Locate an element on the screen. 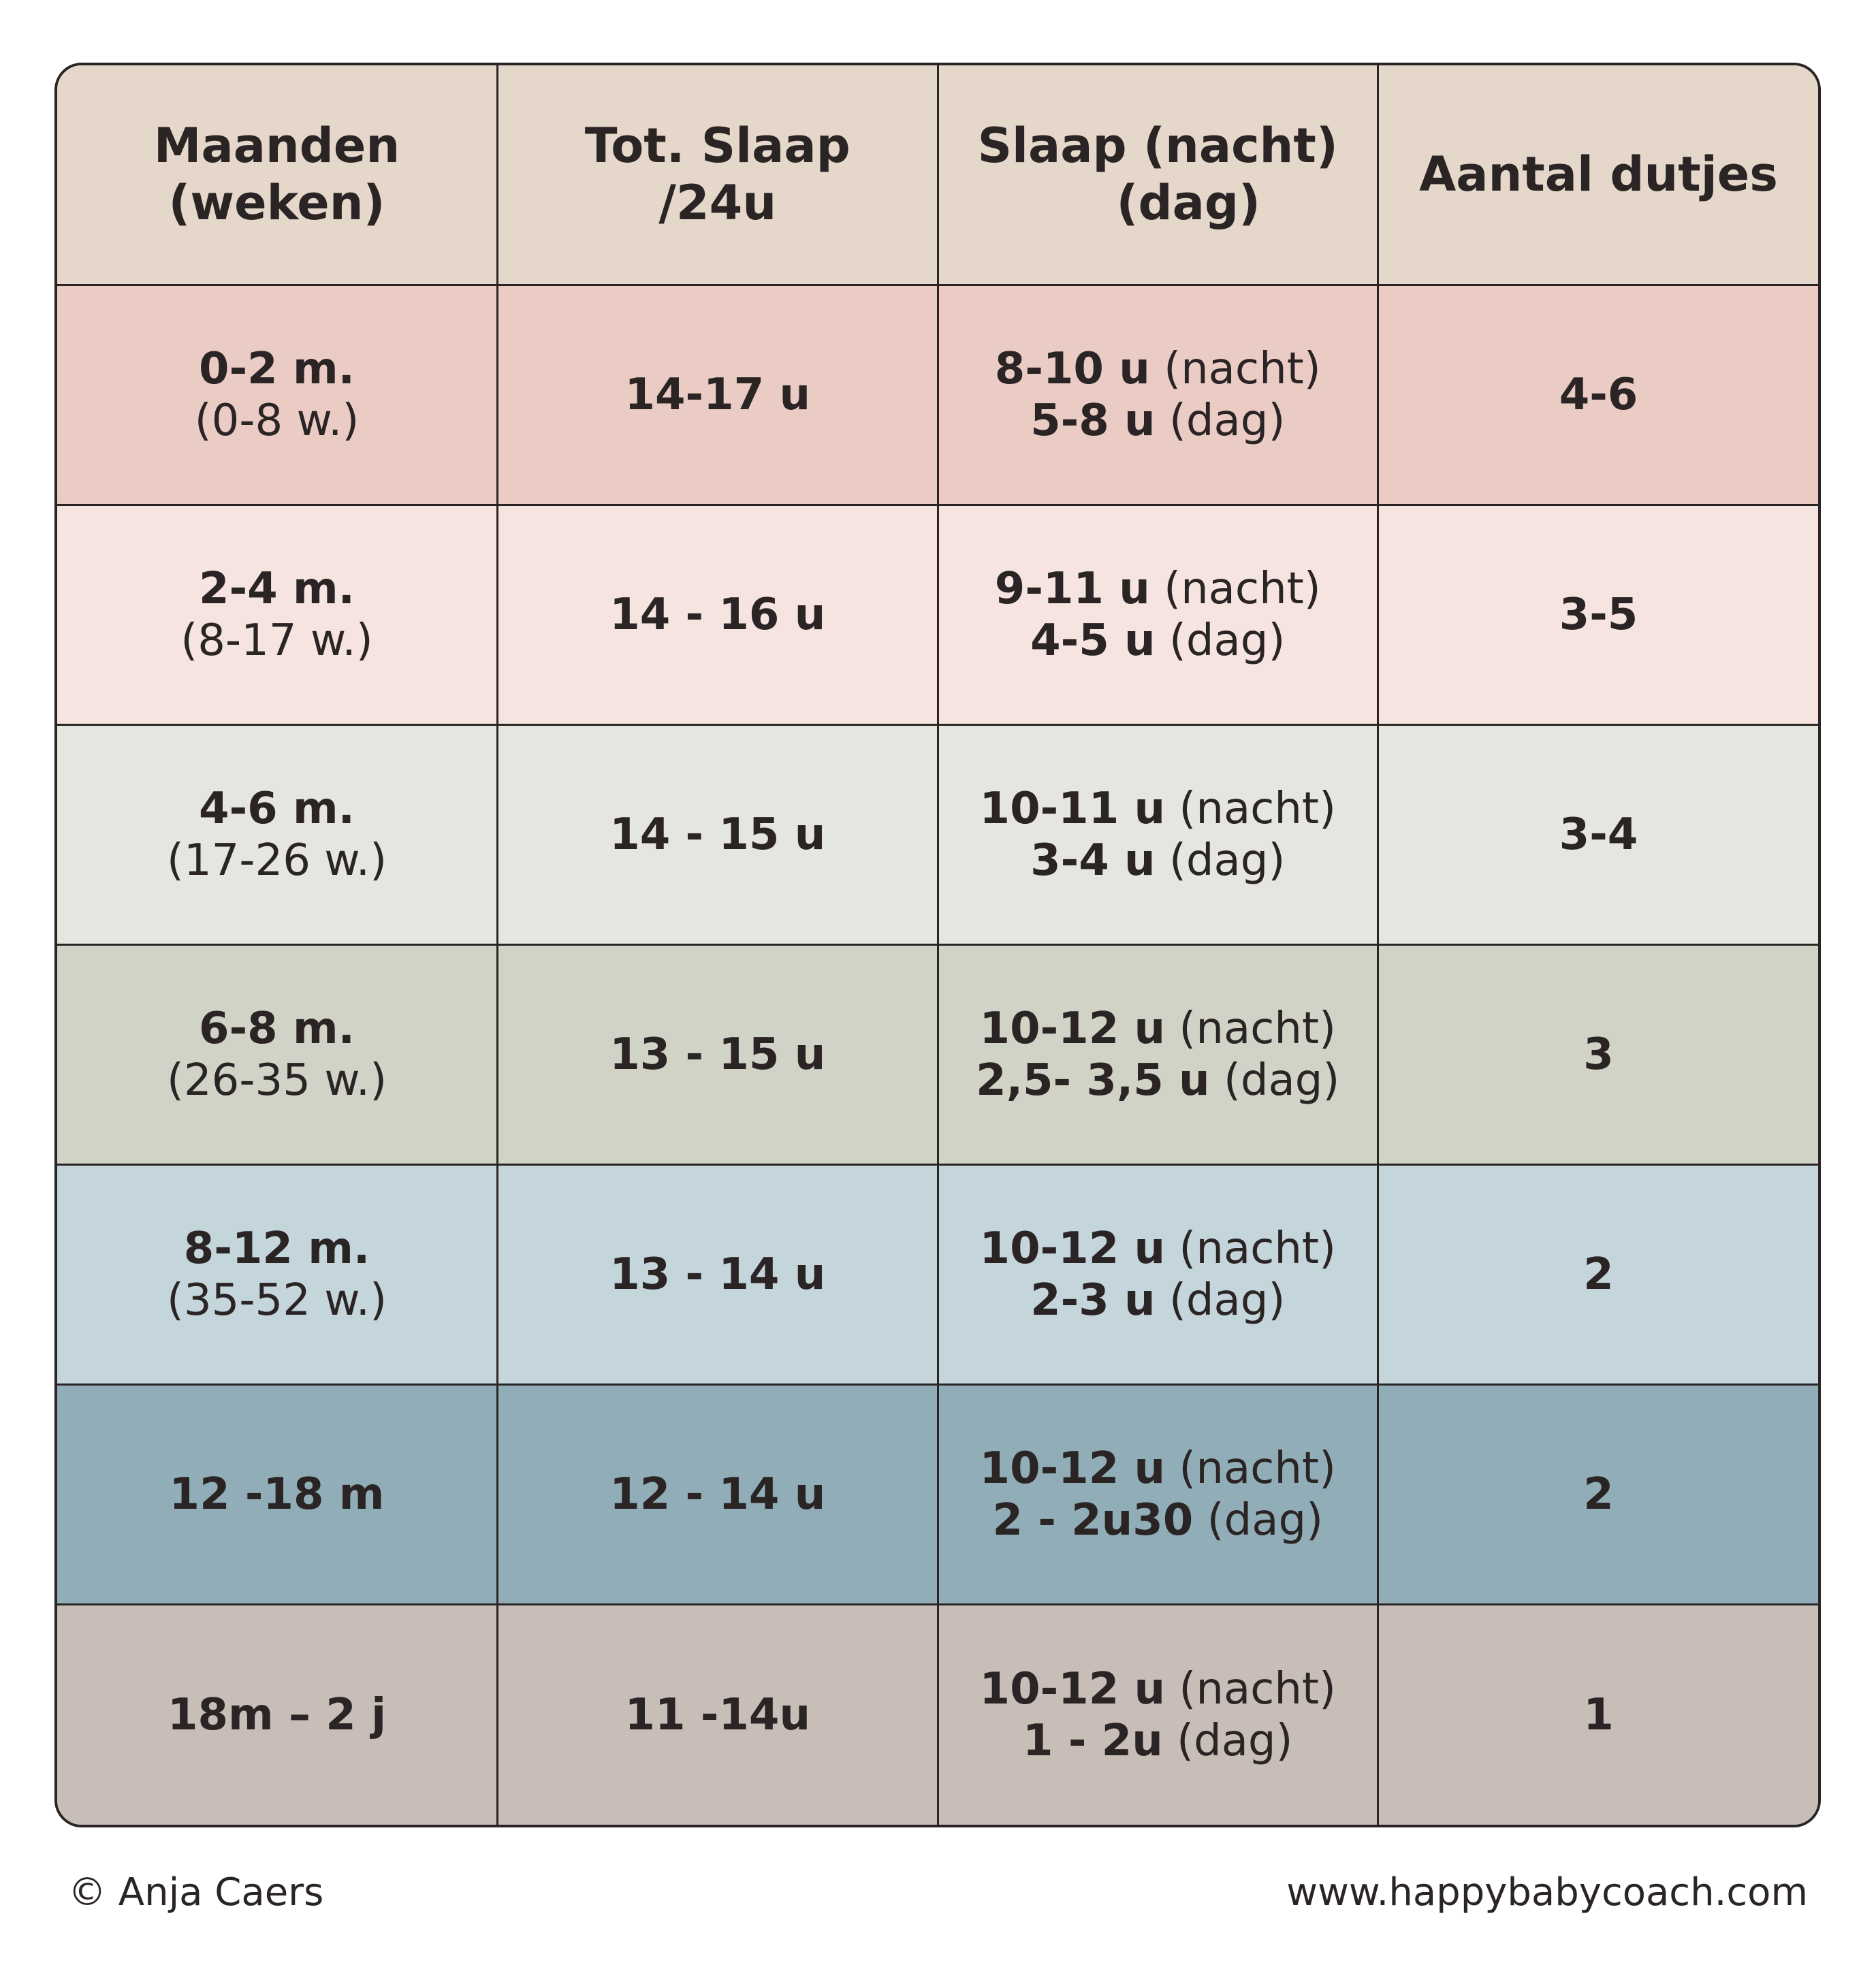 The width and height of the screenshot is (1876, 1967). night-day-sleep-cell: 10-12 u (nacht) 1 - 2u (dag) is located at coordinates (1157, 1714).